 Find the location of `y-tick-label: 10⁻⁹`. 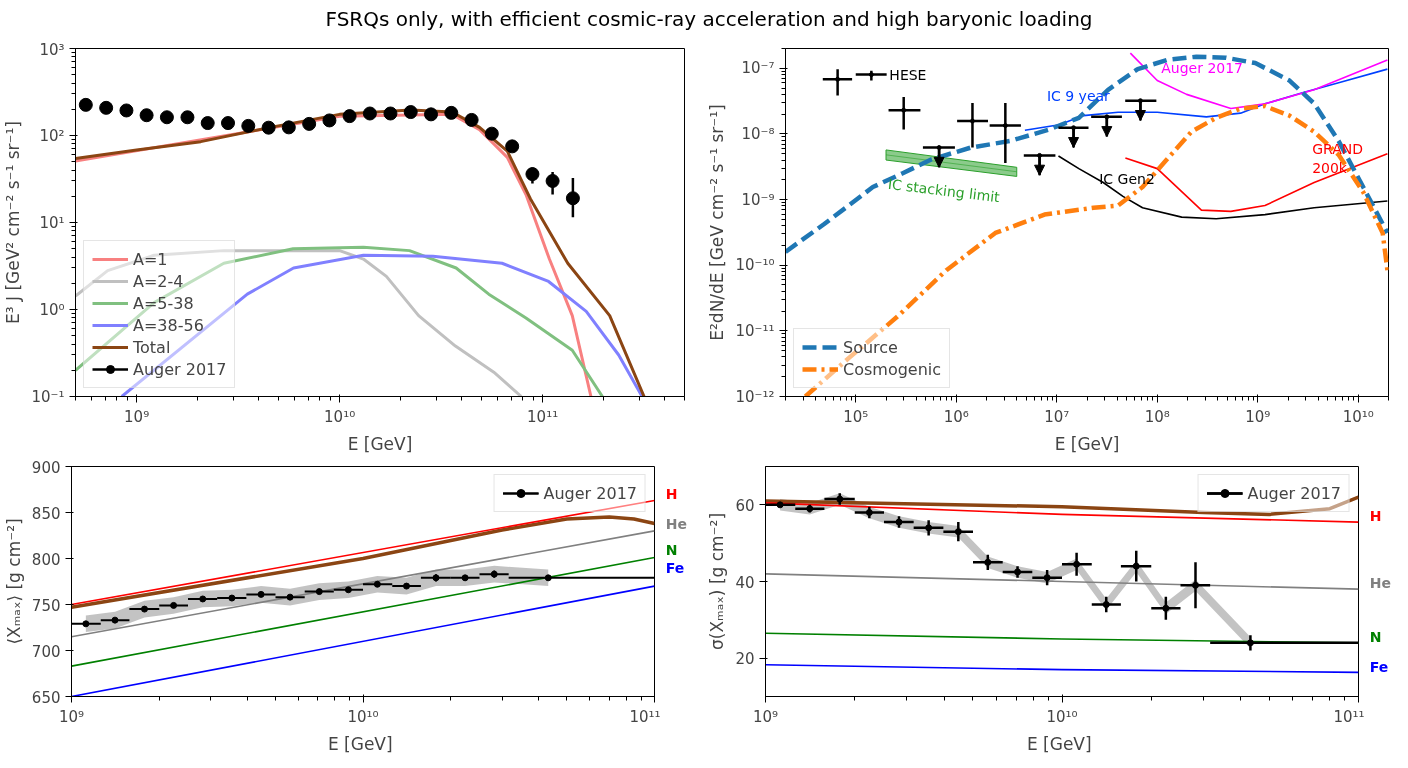

y-tick-label: 10⁻⁹ is located at coordinates (758, 199).